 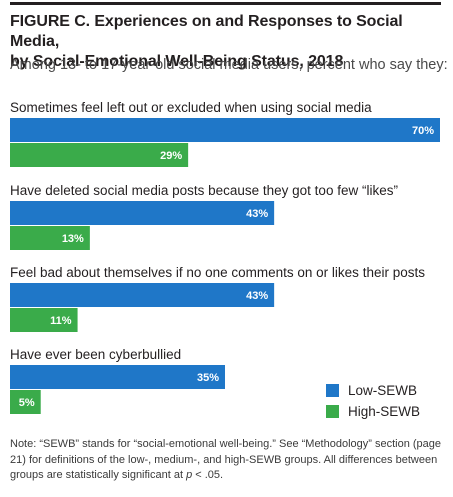 What do you see at coordinates (189, 475) in the screenshot?
I see `footnote-p-italic: p` at bounding box center [189, 475].